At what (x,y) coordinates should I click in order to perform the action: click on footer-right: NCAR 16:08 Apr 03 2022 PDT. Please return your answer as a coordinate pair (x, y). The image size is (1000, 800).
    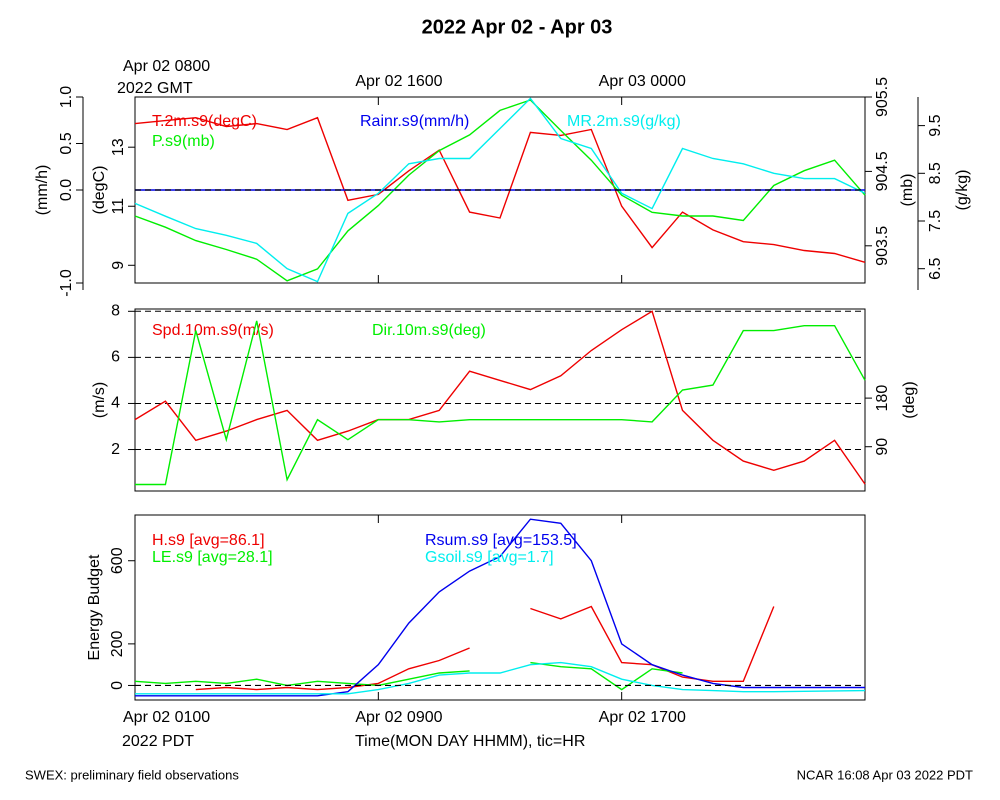
    Looking at the image, I should click on (885, 774).